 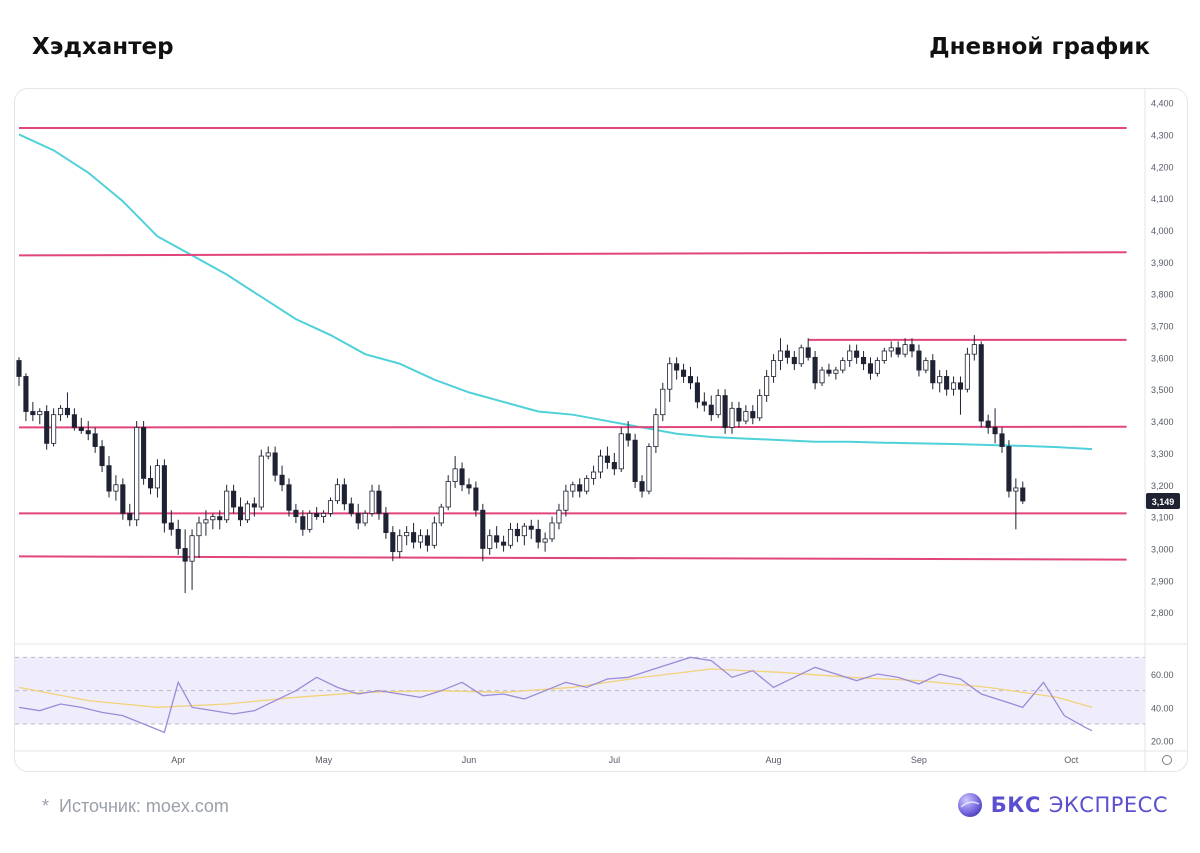 What do you see at coordinates (1162, 454) in the screenshot?
I see `price-tick-label: 3,300` at bounding box center [1162, 454].